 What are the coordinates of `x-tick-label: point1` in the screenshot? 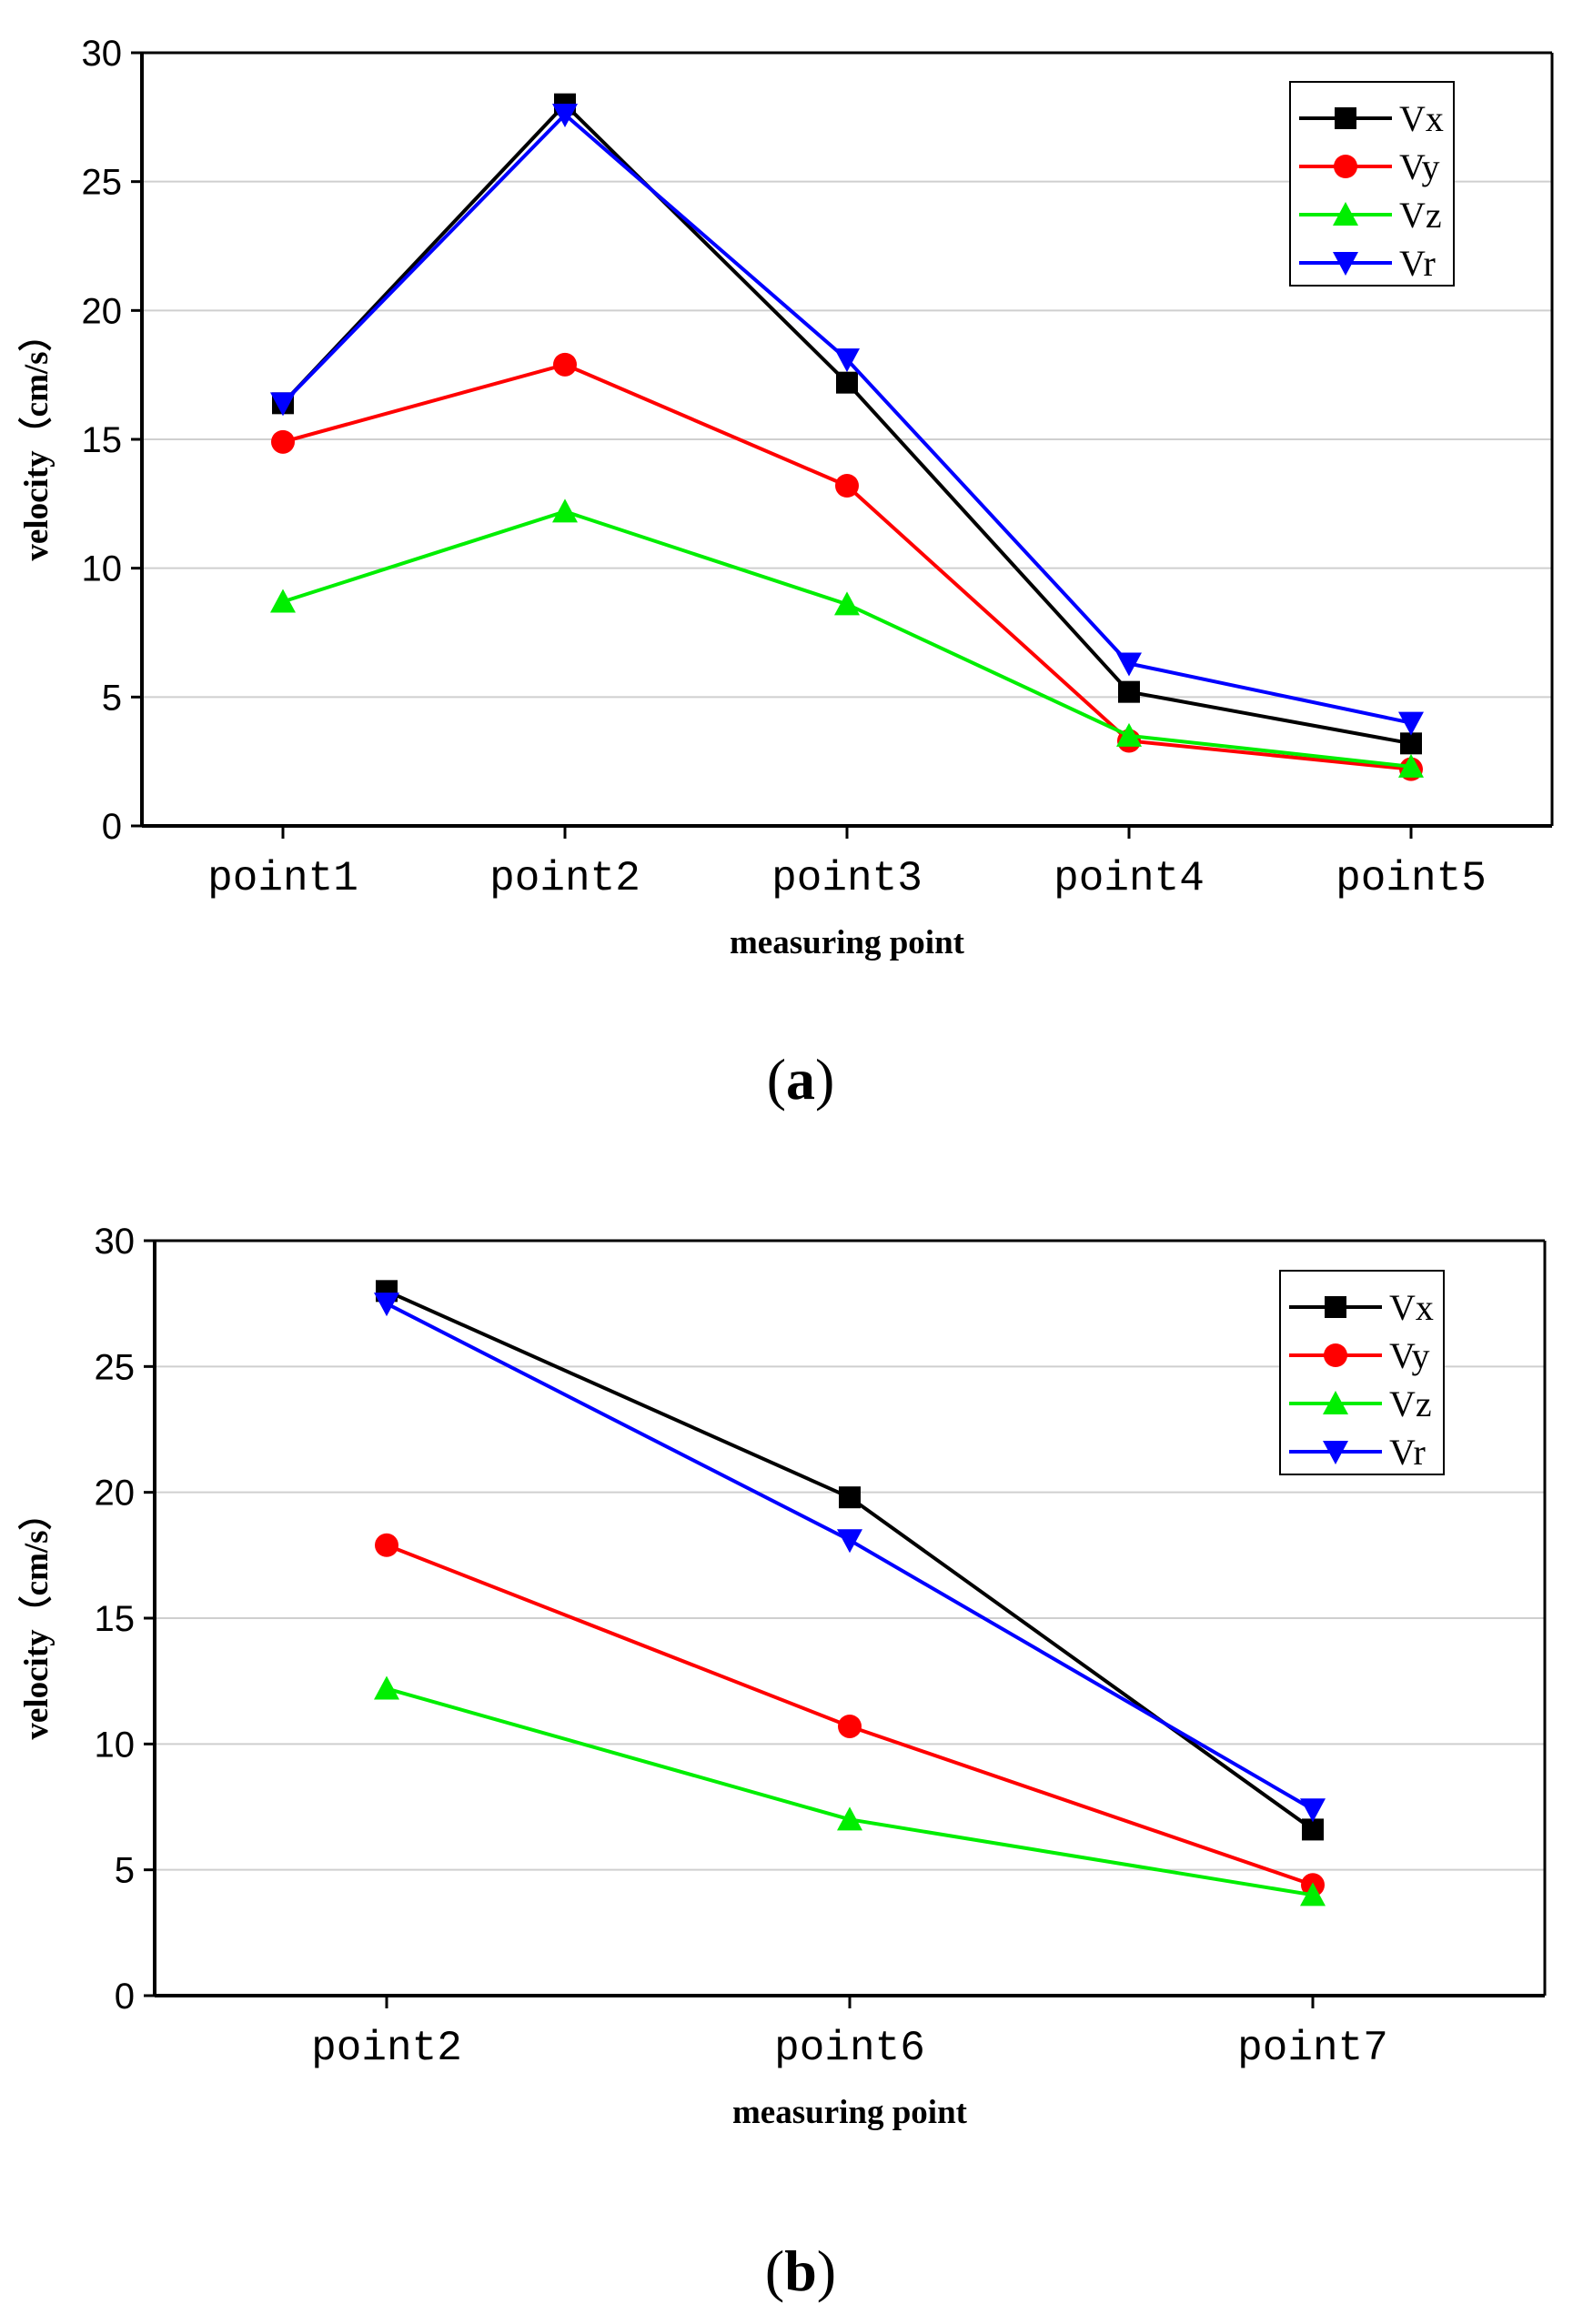 It's located at (282, 878).